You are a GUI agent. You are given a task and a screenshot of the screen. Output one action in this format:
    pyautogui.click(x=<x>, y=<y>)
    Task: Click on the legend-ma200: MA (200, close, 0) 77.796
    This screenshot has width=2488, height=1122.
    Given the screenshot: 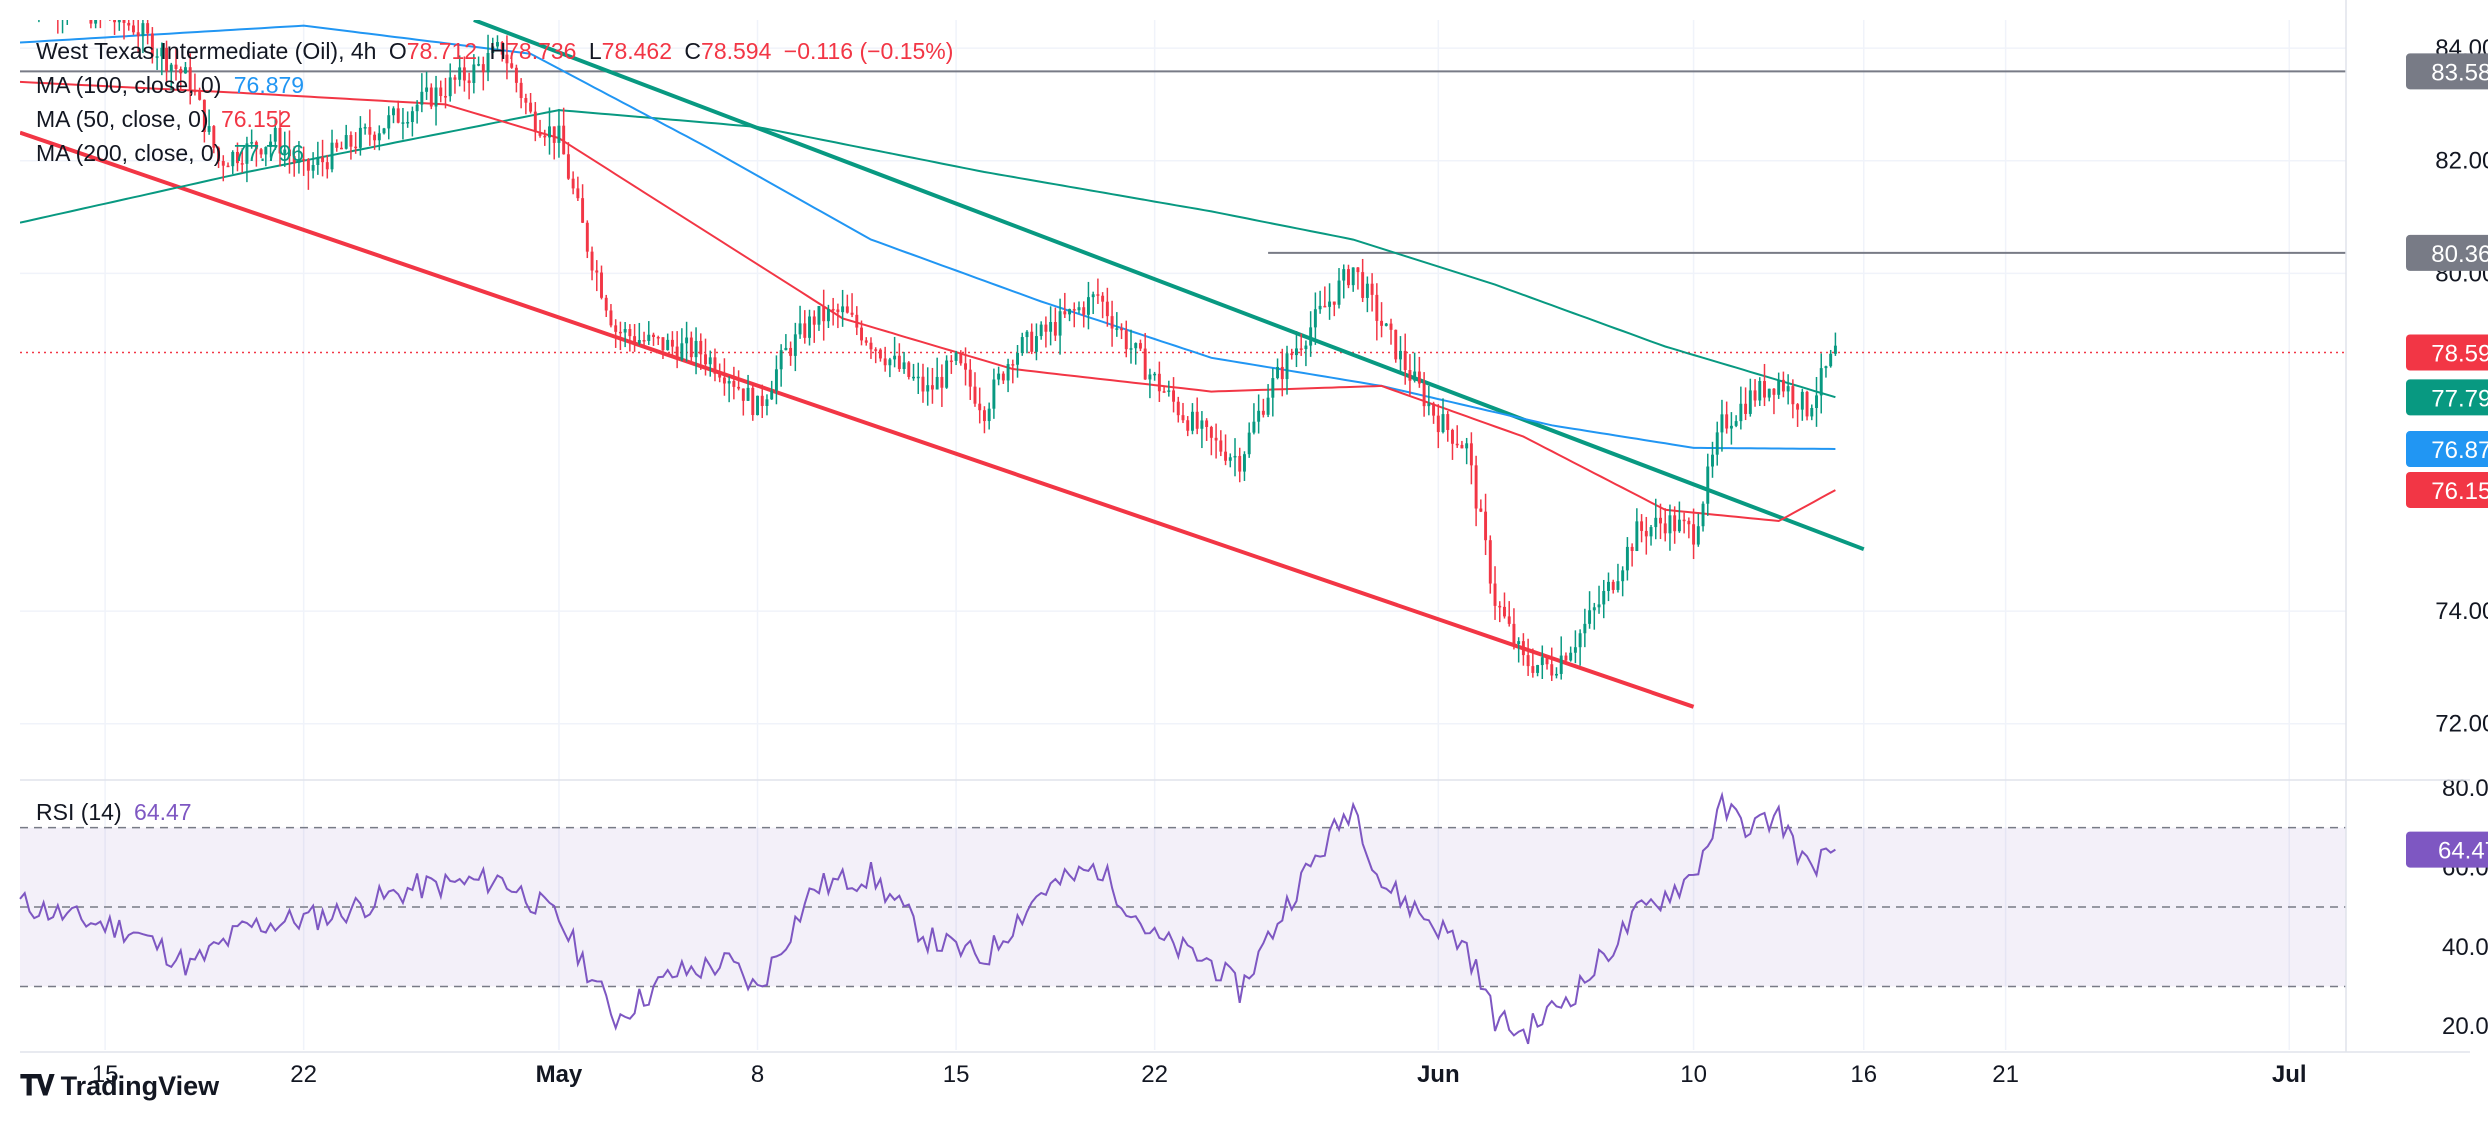 What is the action you would take?
    pyautogui.click(x=173, y=153)
    